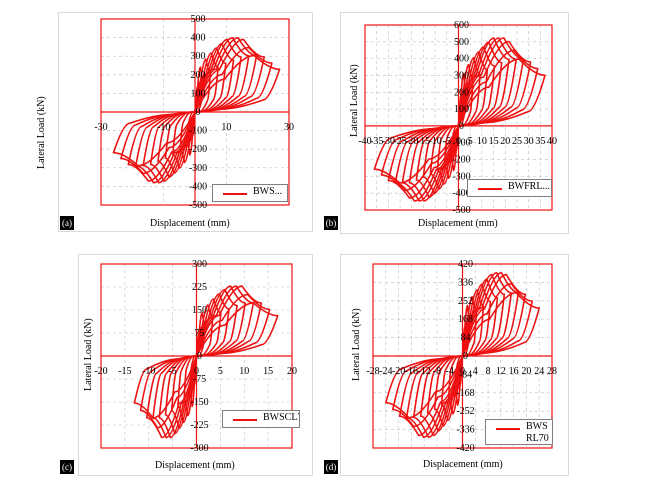 The height and width of the screenshot is (483, 659). I want to click on y-tick-label-b: -100, so click(461, 143).